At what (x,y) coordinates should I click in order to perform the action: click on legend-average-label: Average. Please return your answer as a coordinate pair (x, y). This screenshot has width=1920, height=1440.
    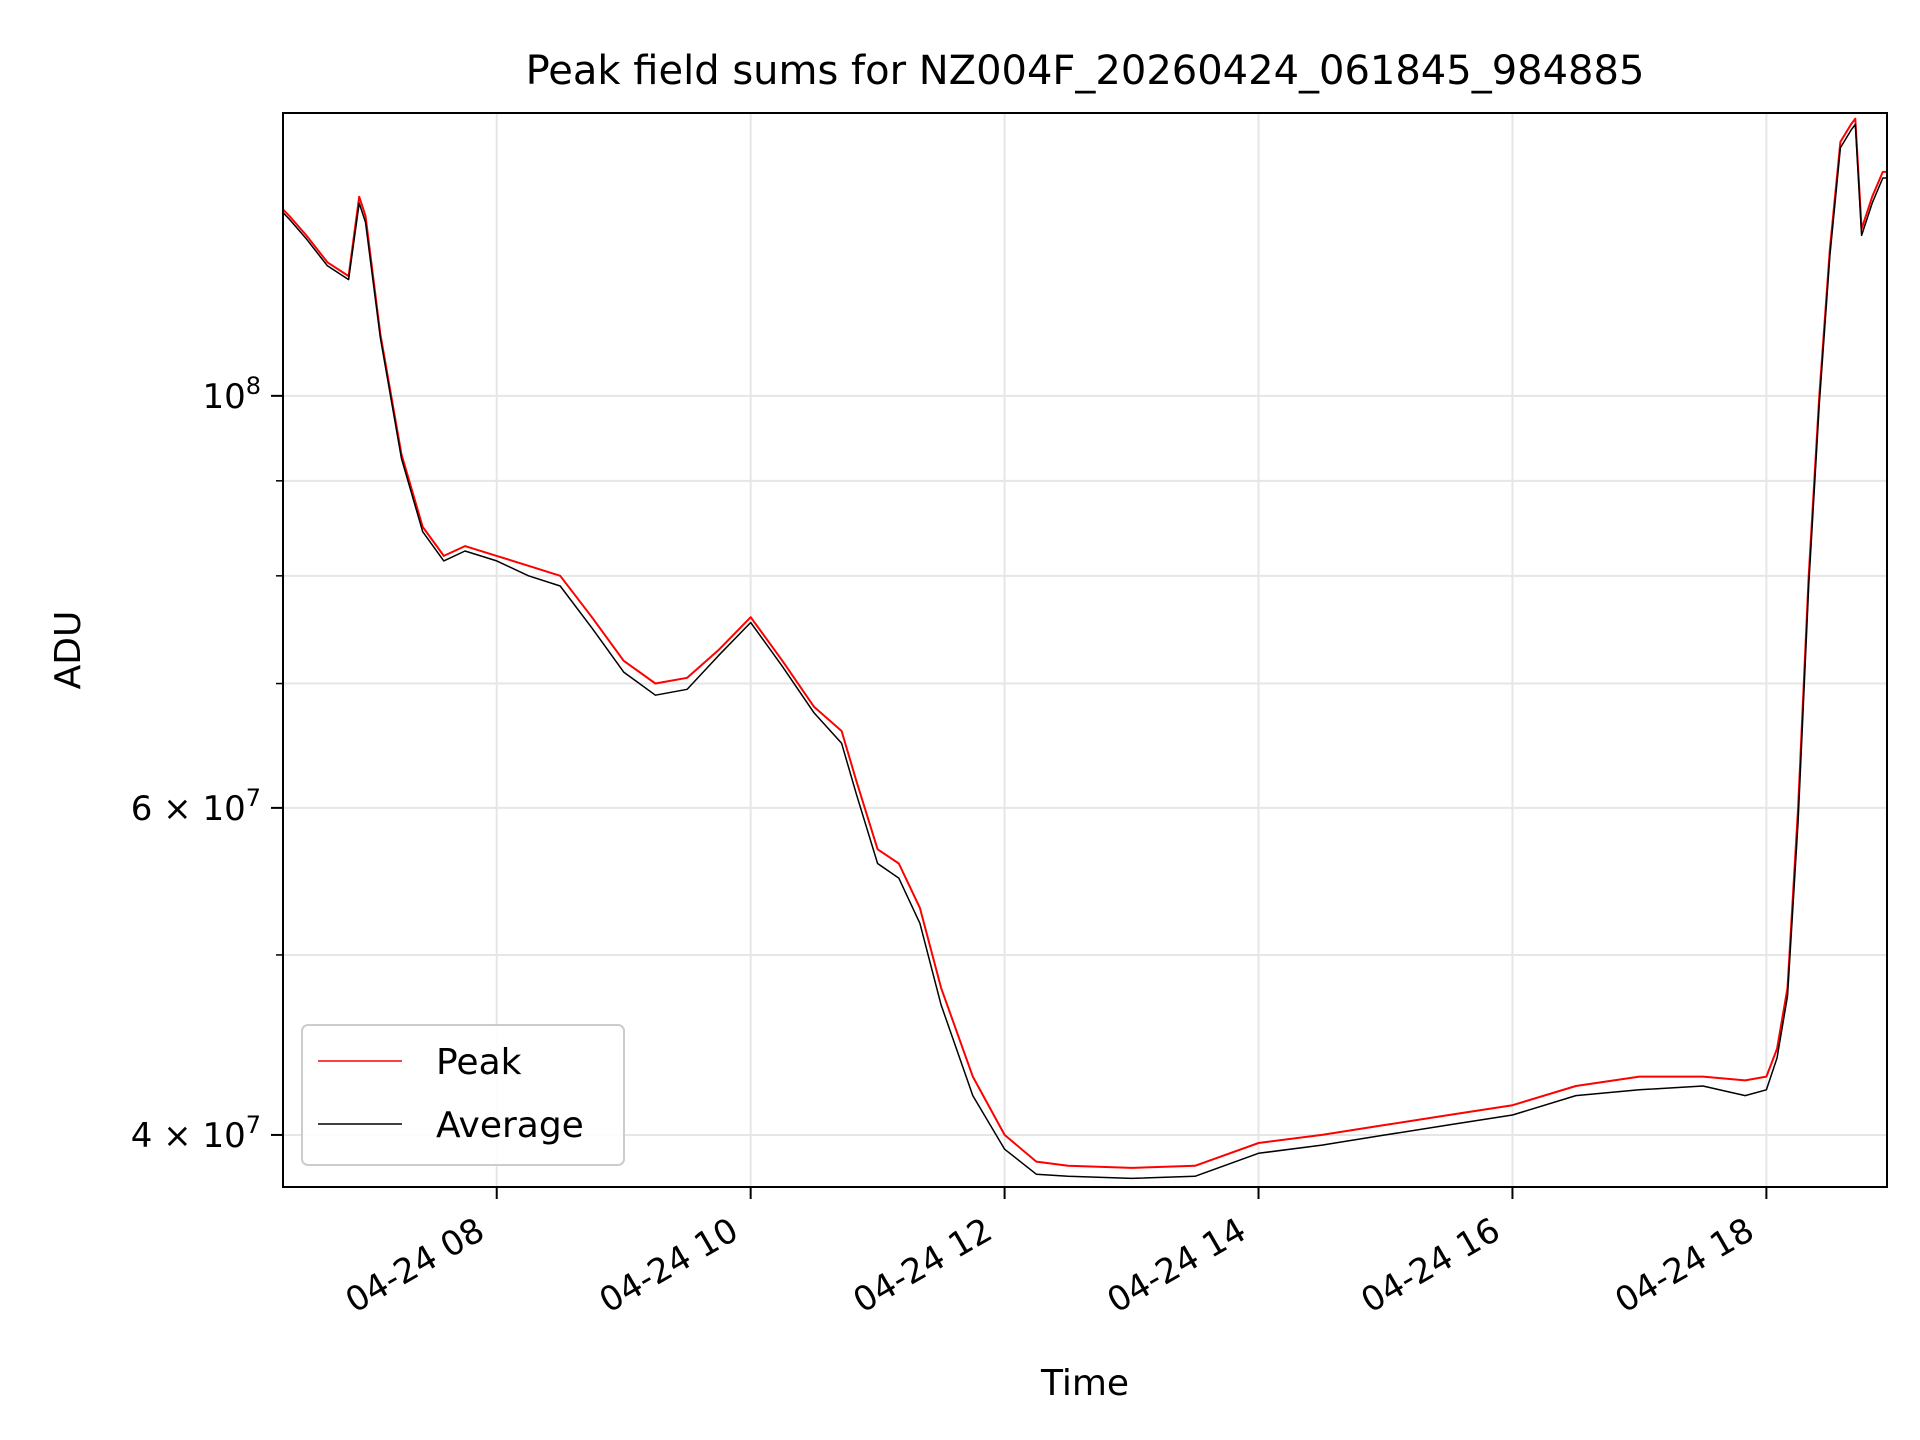
    Looking at the image, I should click on (510, 1125).